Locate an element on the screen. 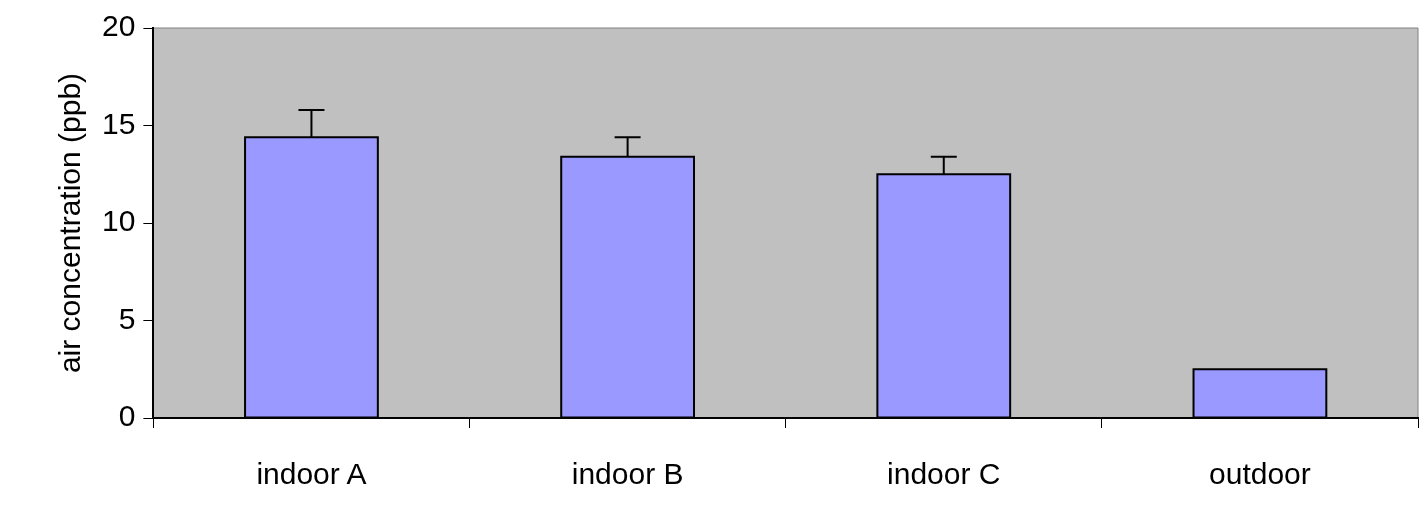 The image size is (1420, 530). x-tick-label: indoor C is located at coordinates (944, 474).